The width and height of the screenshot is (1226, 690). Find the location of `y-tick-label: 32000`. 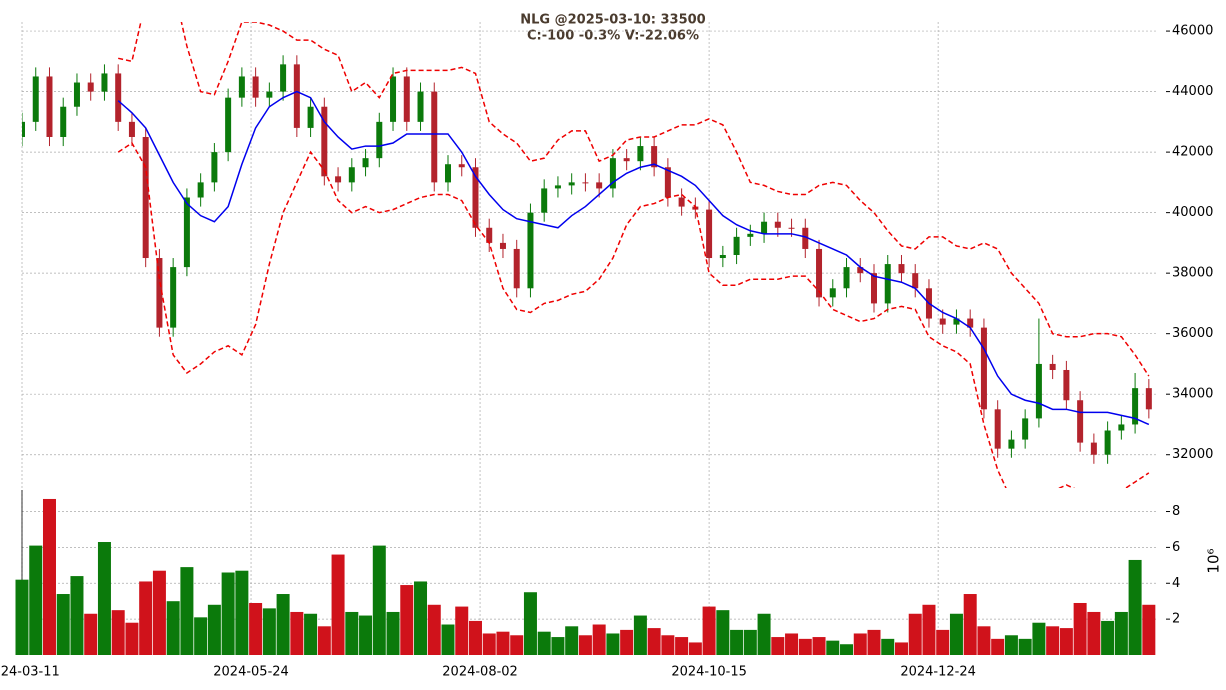

y-tick-label: 32000 is located at coordinates (1192, 454).